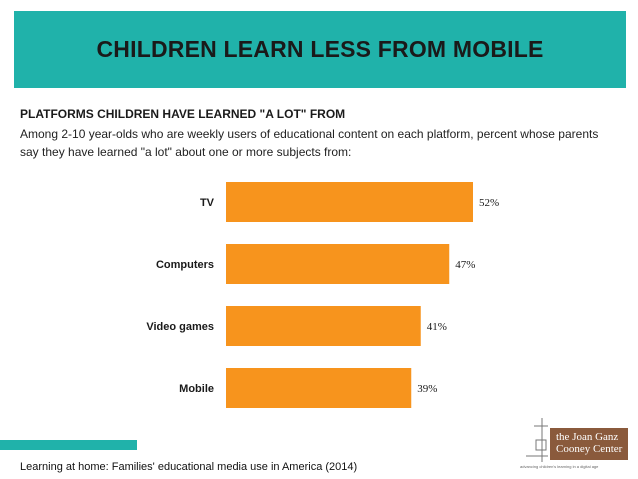 The height and width of the screenshot is (479, 638). Describe the element at coordinates (465, 265) in the screenshot. I see `value-label: 47%` at that location.